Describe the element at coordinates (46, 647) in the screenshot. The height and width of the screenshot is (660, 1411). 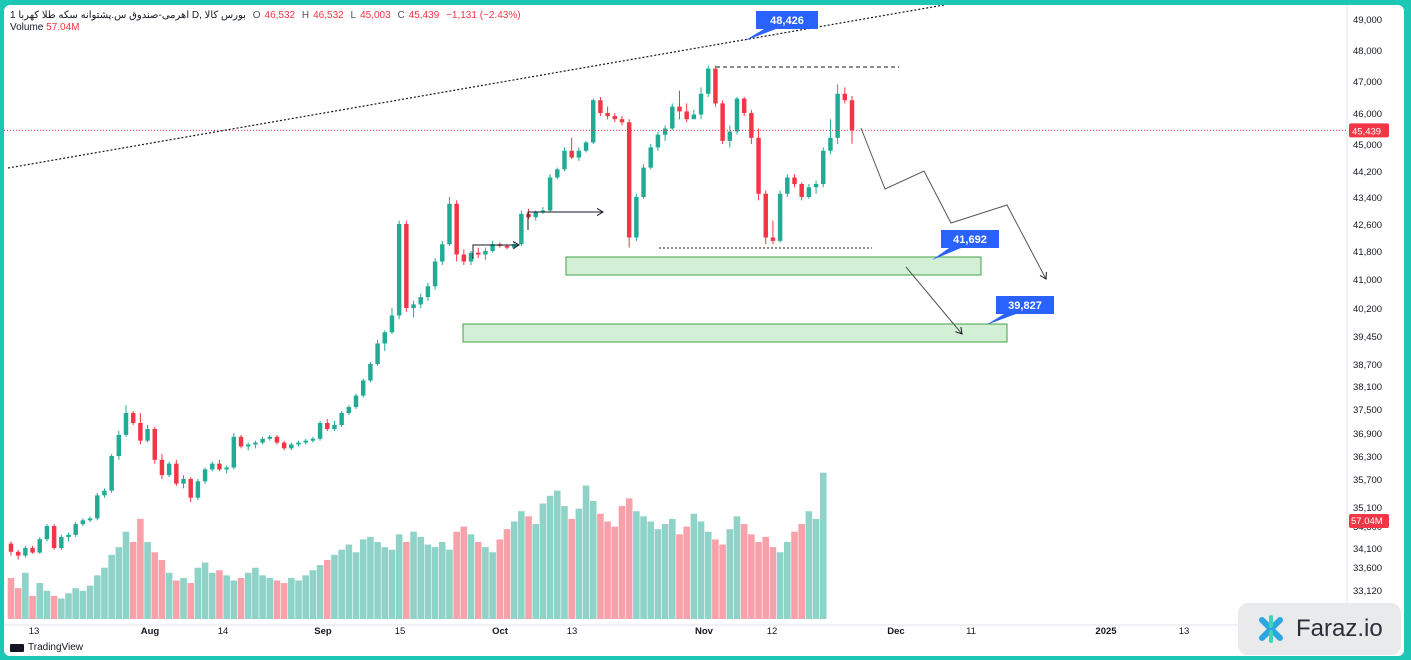
I see `tradingview-logo: TradingView` at that location.